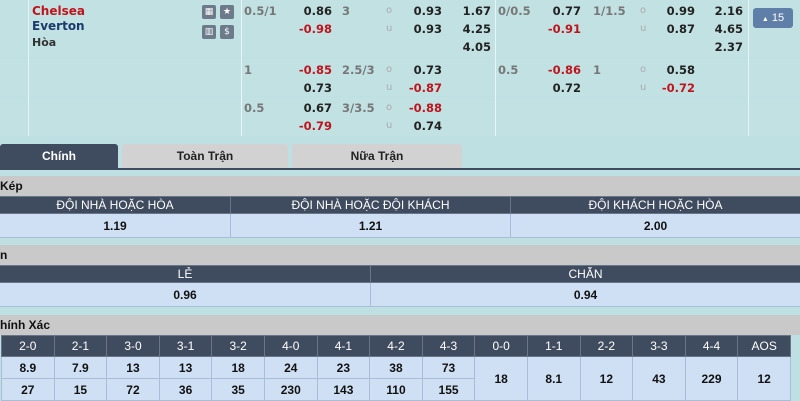 The height and width of the screenshot is (401, 800). What do you see at coordinates (312, 108) in the screenshot?
I see `hdp-home: 0.67` at bounding box center [312, 108].